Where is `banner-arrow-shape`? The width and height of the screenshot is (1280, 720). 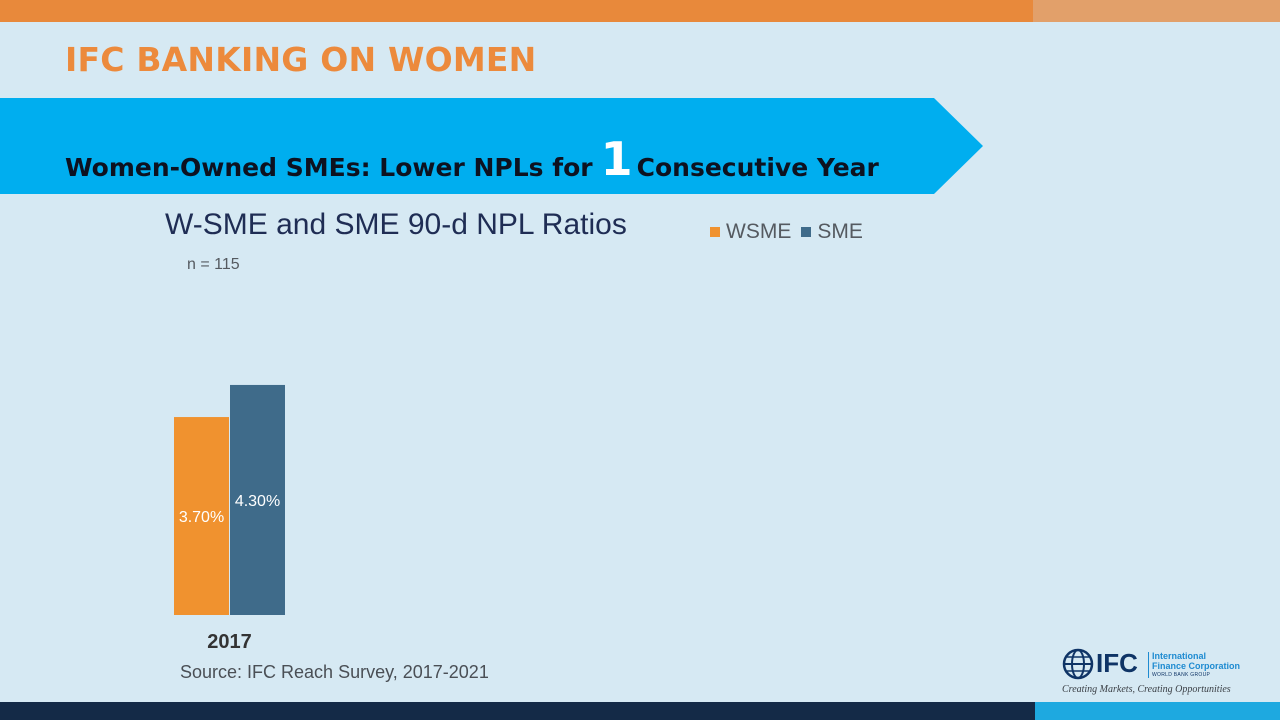
banner-arrow-shape is located at coordinates (491, 146).